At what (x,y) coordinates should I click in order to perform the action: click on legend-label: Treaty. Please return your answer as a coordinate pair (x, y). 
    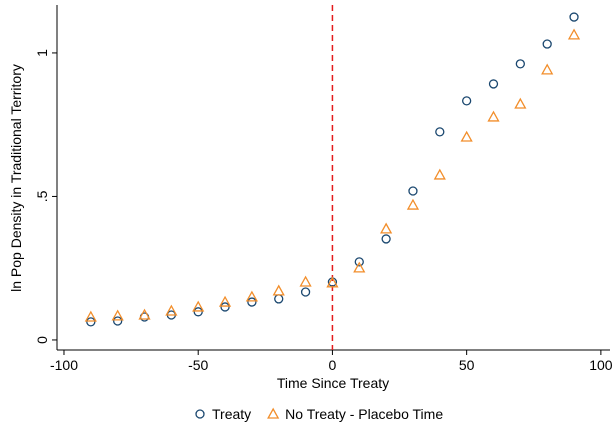
    Looking at the image, I should click on (231, 414).